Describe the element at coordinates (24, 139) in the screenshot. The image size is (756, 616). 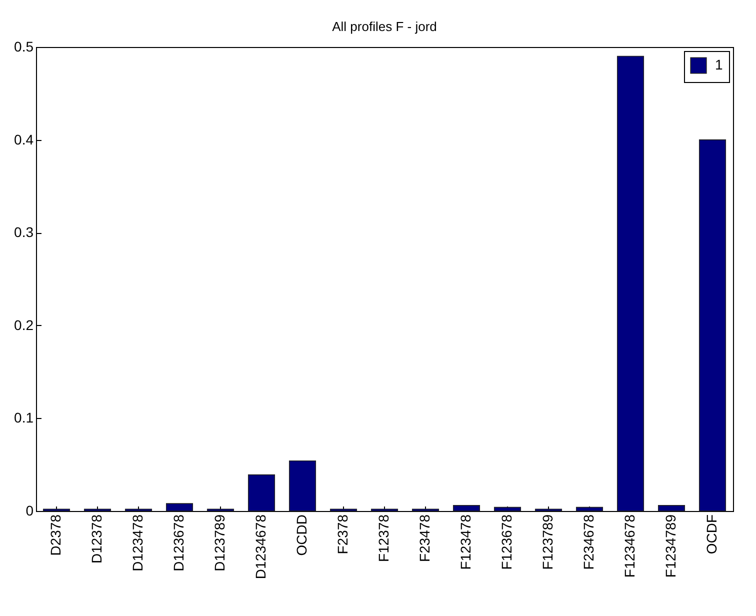
I see `y-tick-label: 0.4` at that location.